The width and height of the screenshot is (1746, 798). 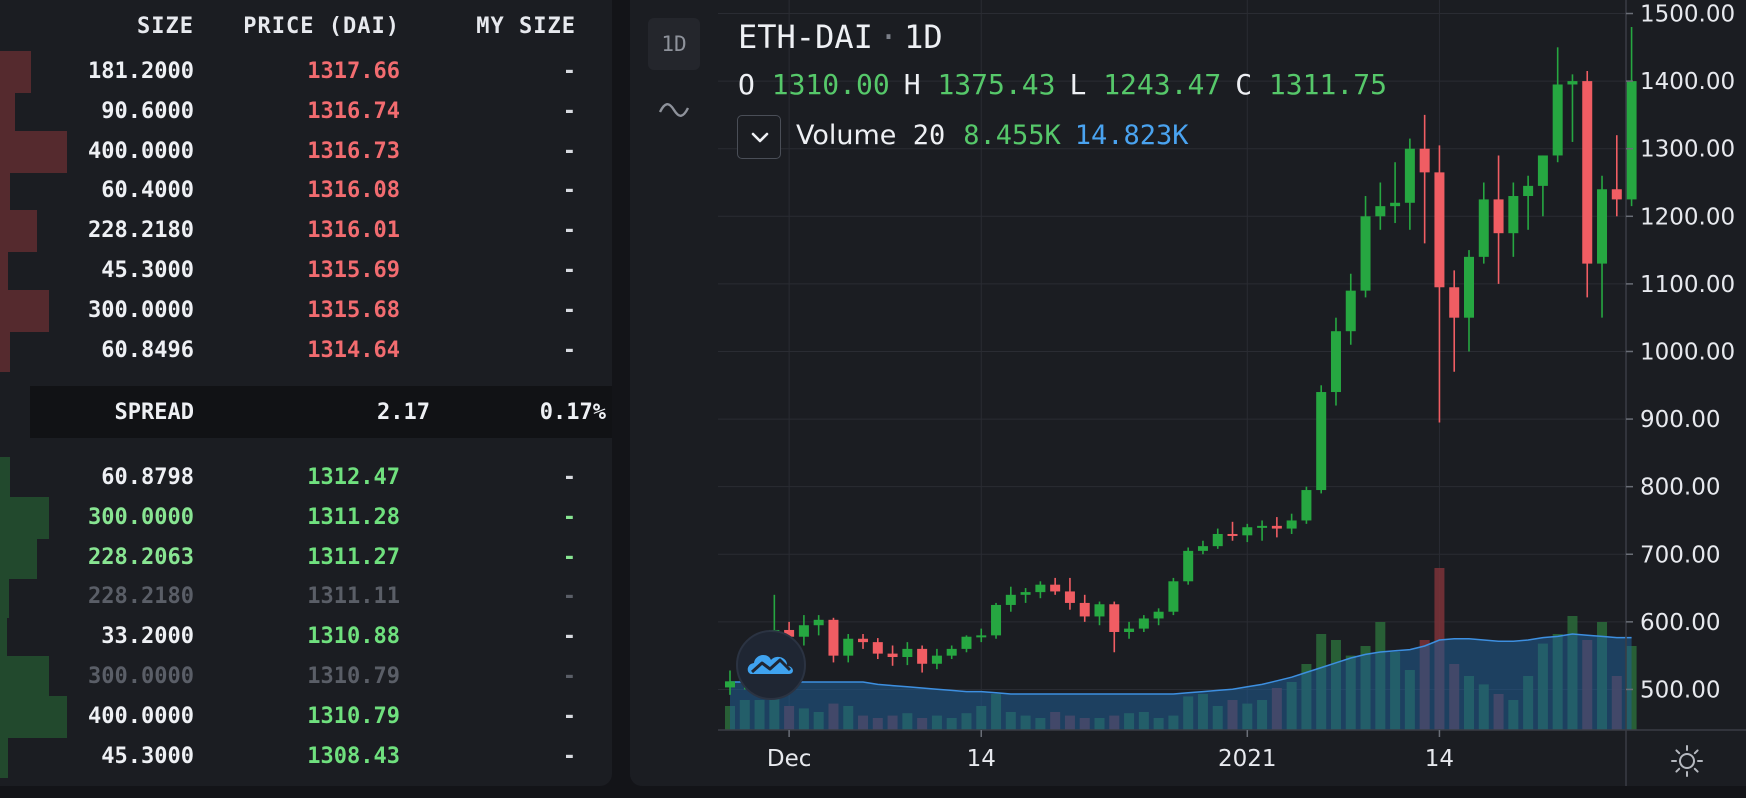 What do you see at coordinates (306, 231) in the screenshot?
I see `ask-row: 228.2180 1316.01 -` at bounding box center [306, 231].